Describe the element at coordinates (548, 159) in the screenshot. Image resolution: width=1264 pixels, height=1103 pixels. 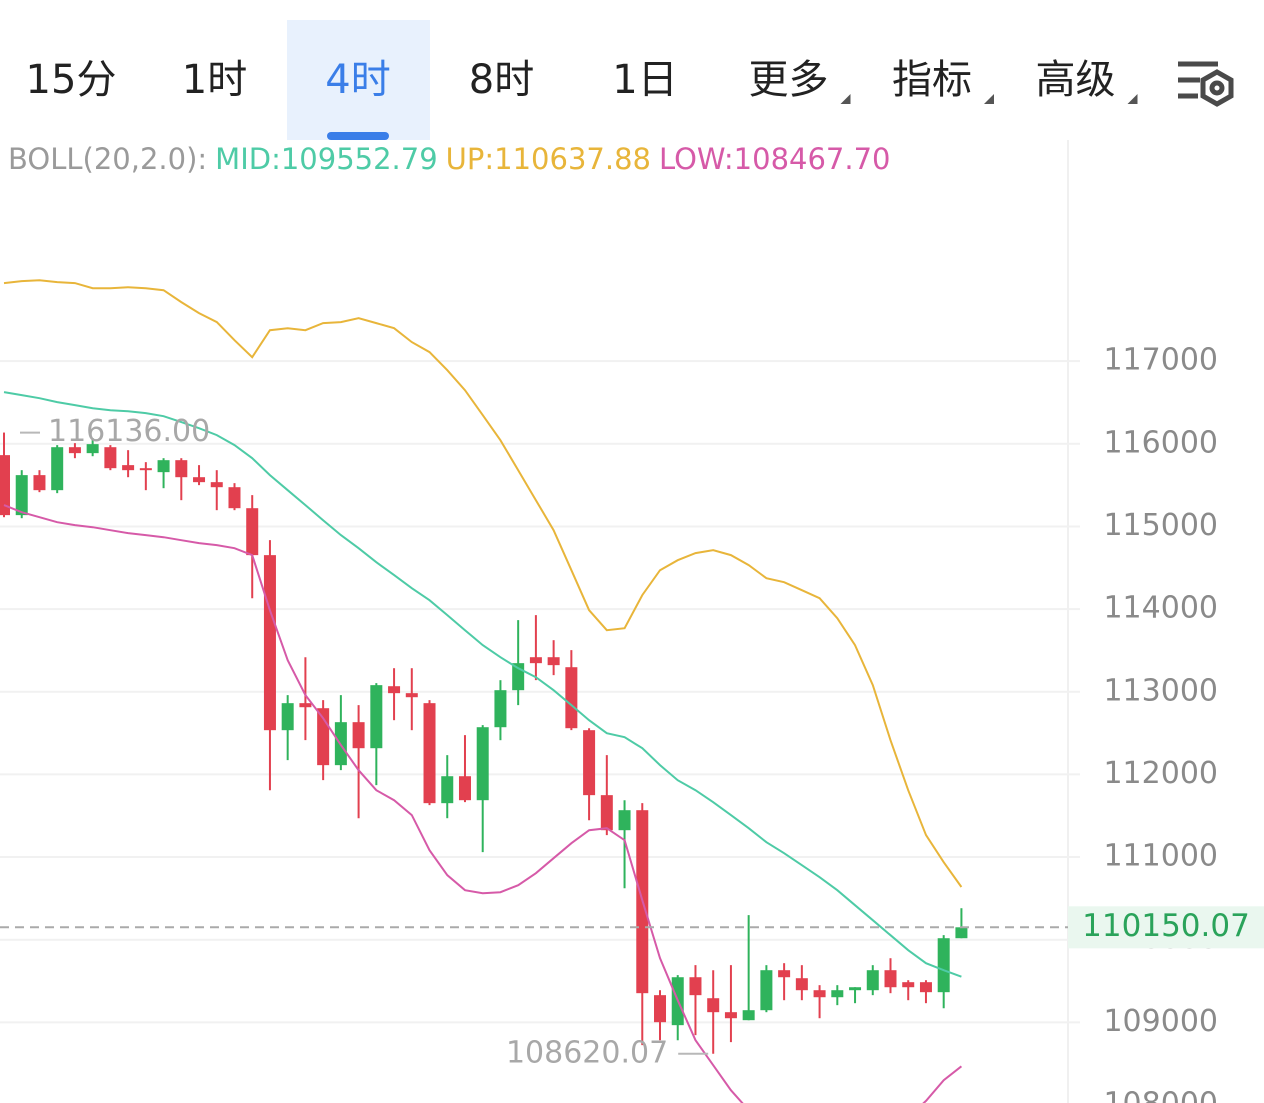
I see `legend-entry: UP:110637.88` at that location.